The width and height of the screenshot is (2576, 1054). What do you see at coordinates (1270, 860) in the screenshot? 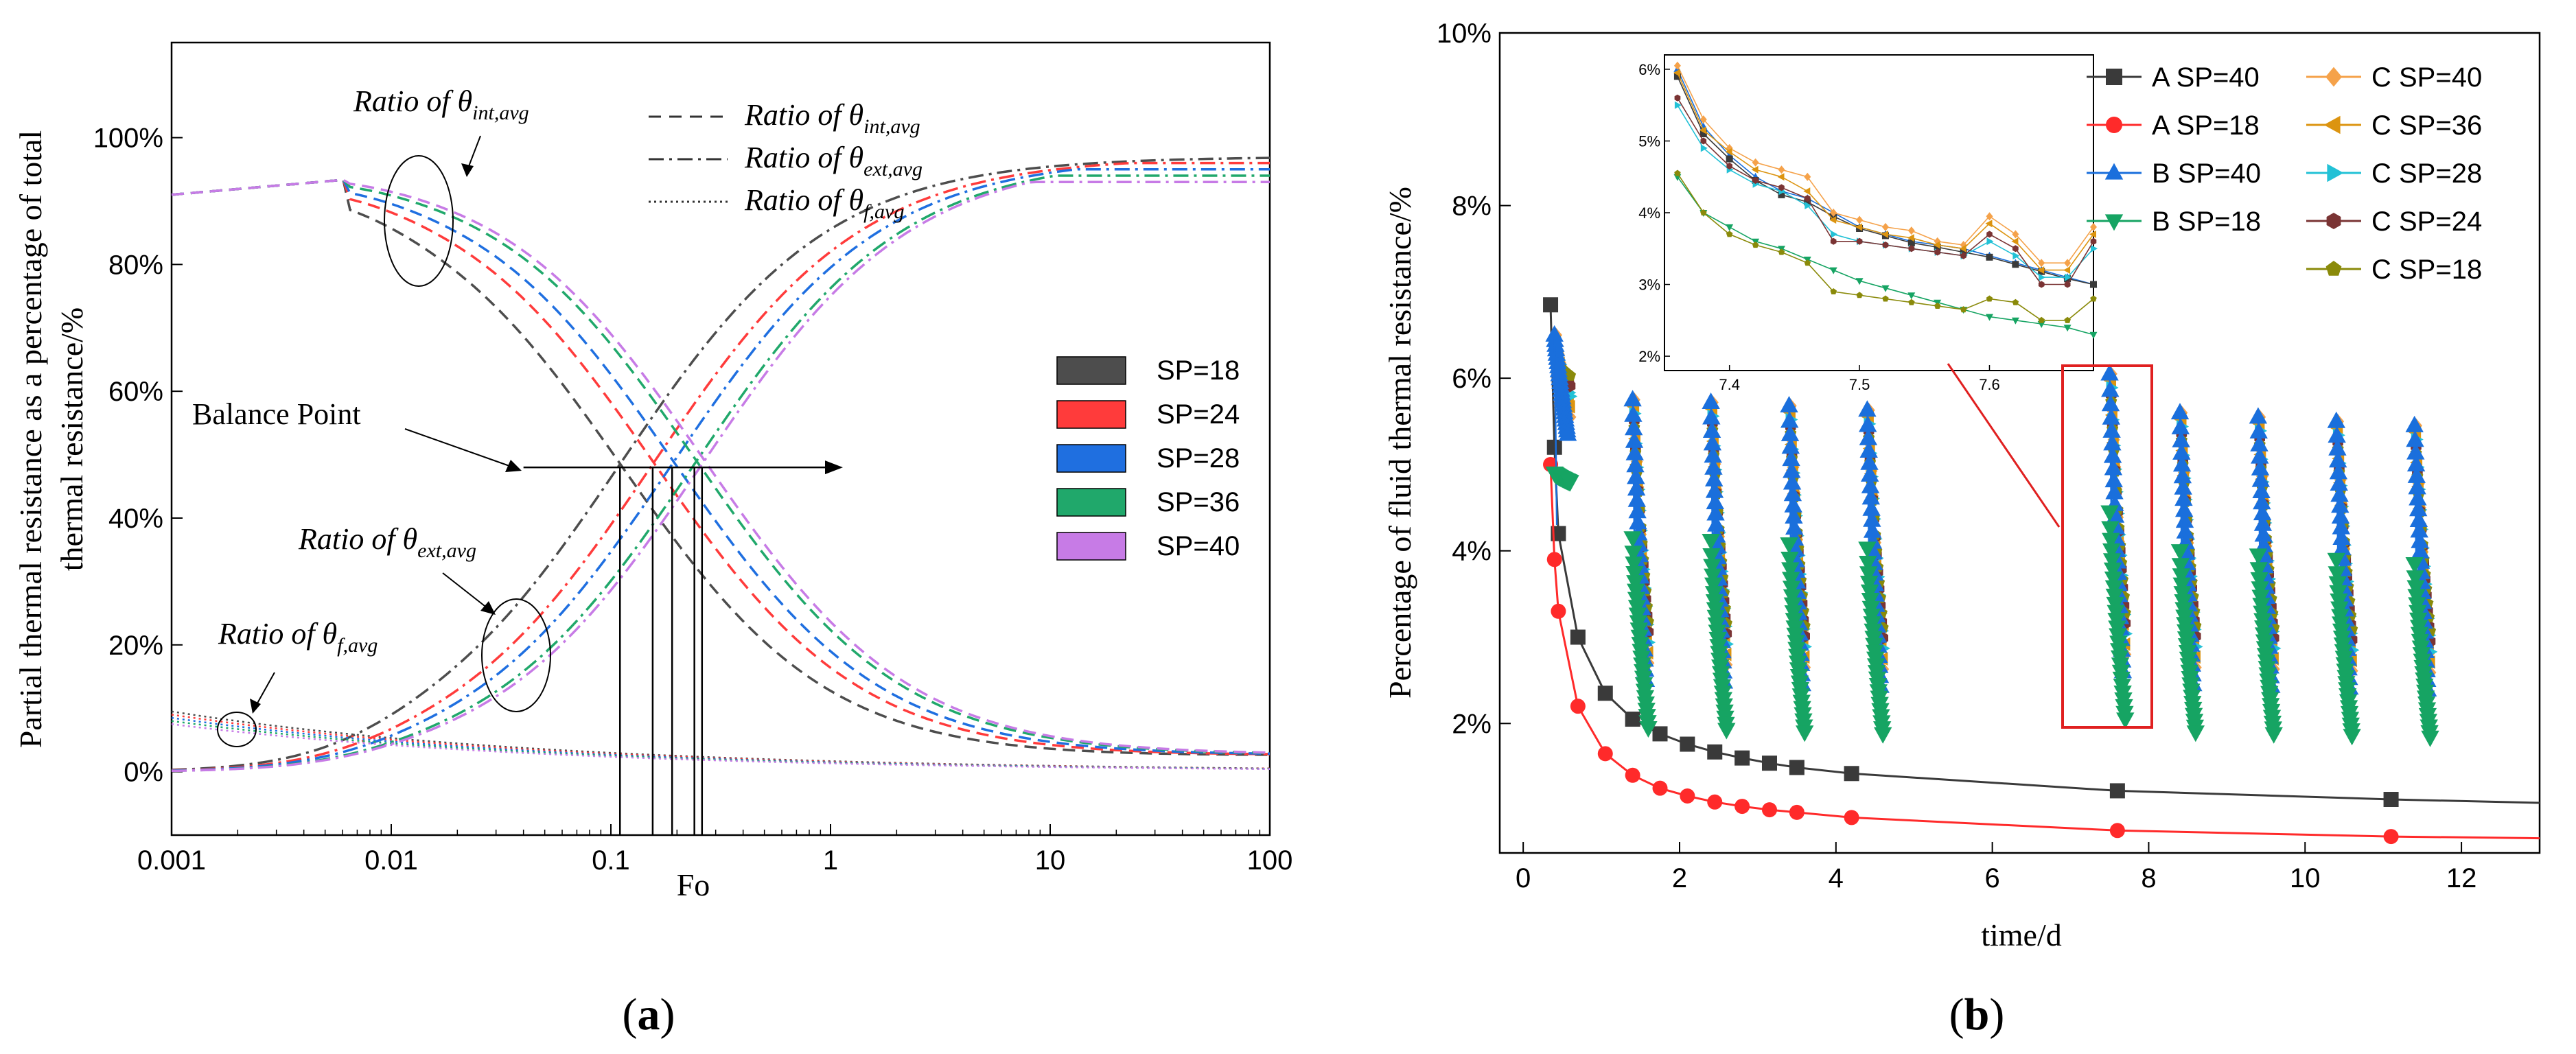
I see `x-tick-label-a: 100` at bounding box center [1270, 860].